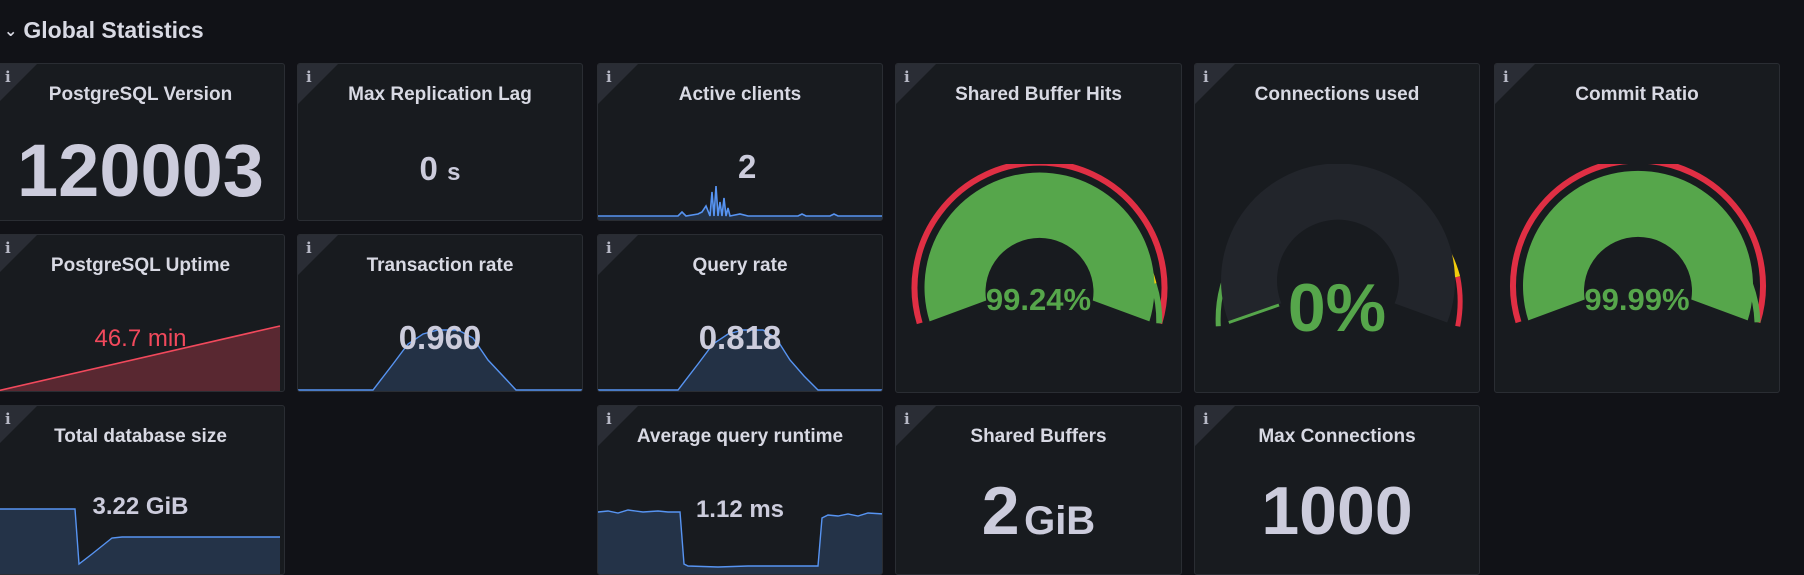  What do you see at coordinates (1060, 521) in the screenshot?
I see `stat-unit: GiB` at bounding box center [1060, 521].